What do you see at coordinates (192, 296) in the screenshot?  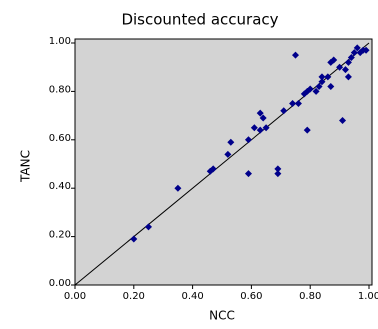 I see `x-tick-label: 0.40` at bounding box center [192, 296].